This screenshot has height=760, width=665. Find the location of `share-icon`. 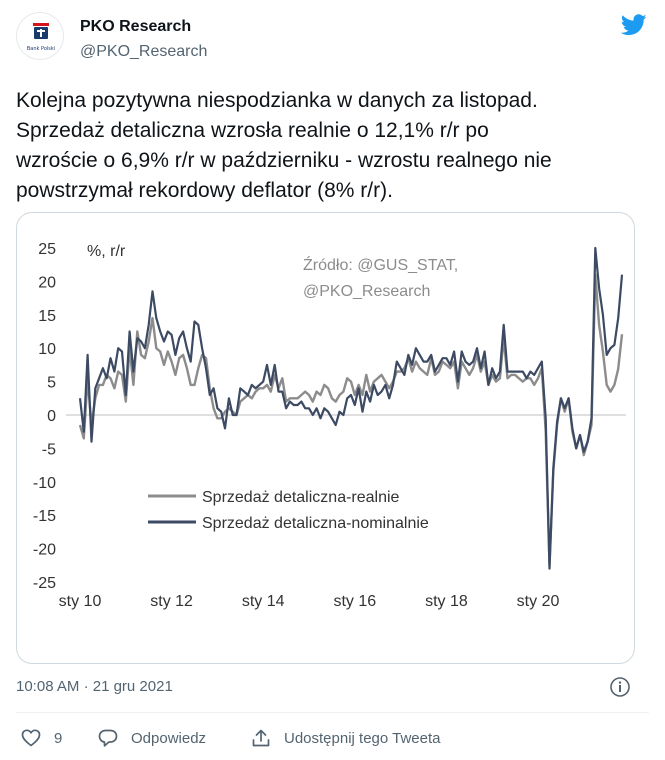

share-icon is located at coordinates (261, 738).